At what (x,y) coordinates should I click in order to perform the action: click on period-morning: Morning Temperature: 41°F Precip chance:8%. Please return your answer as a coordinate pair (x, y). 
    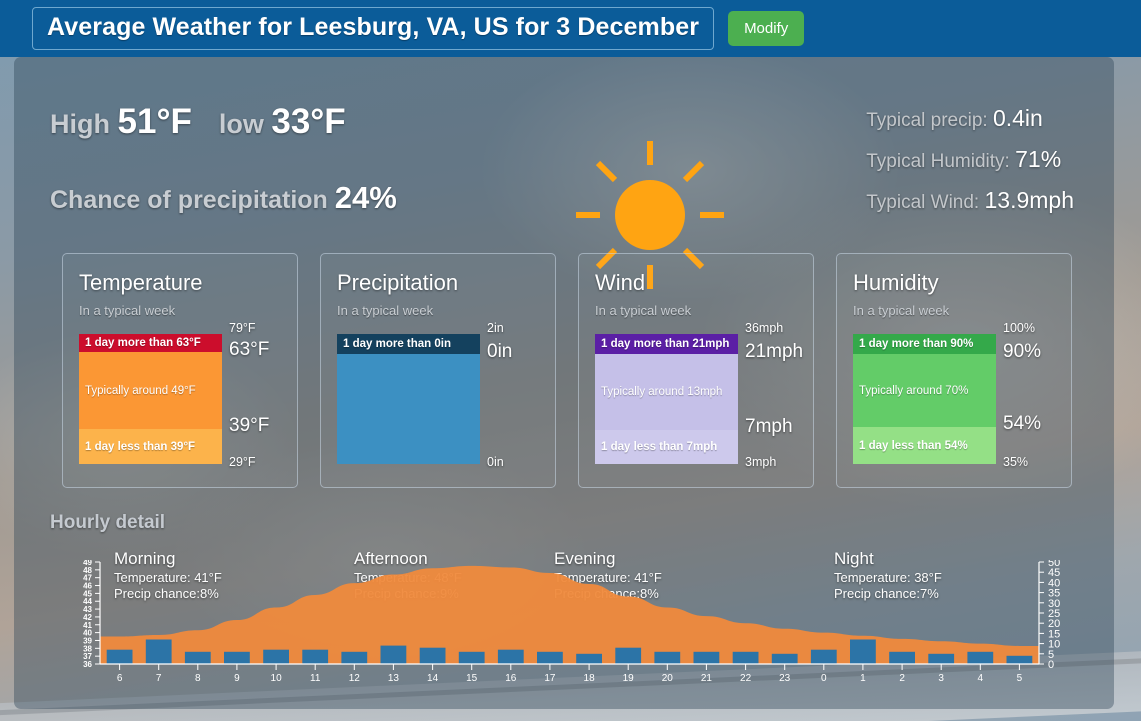
    Looking at the image, I should click on (168, 576).